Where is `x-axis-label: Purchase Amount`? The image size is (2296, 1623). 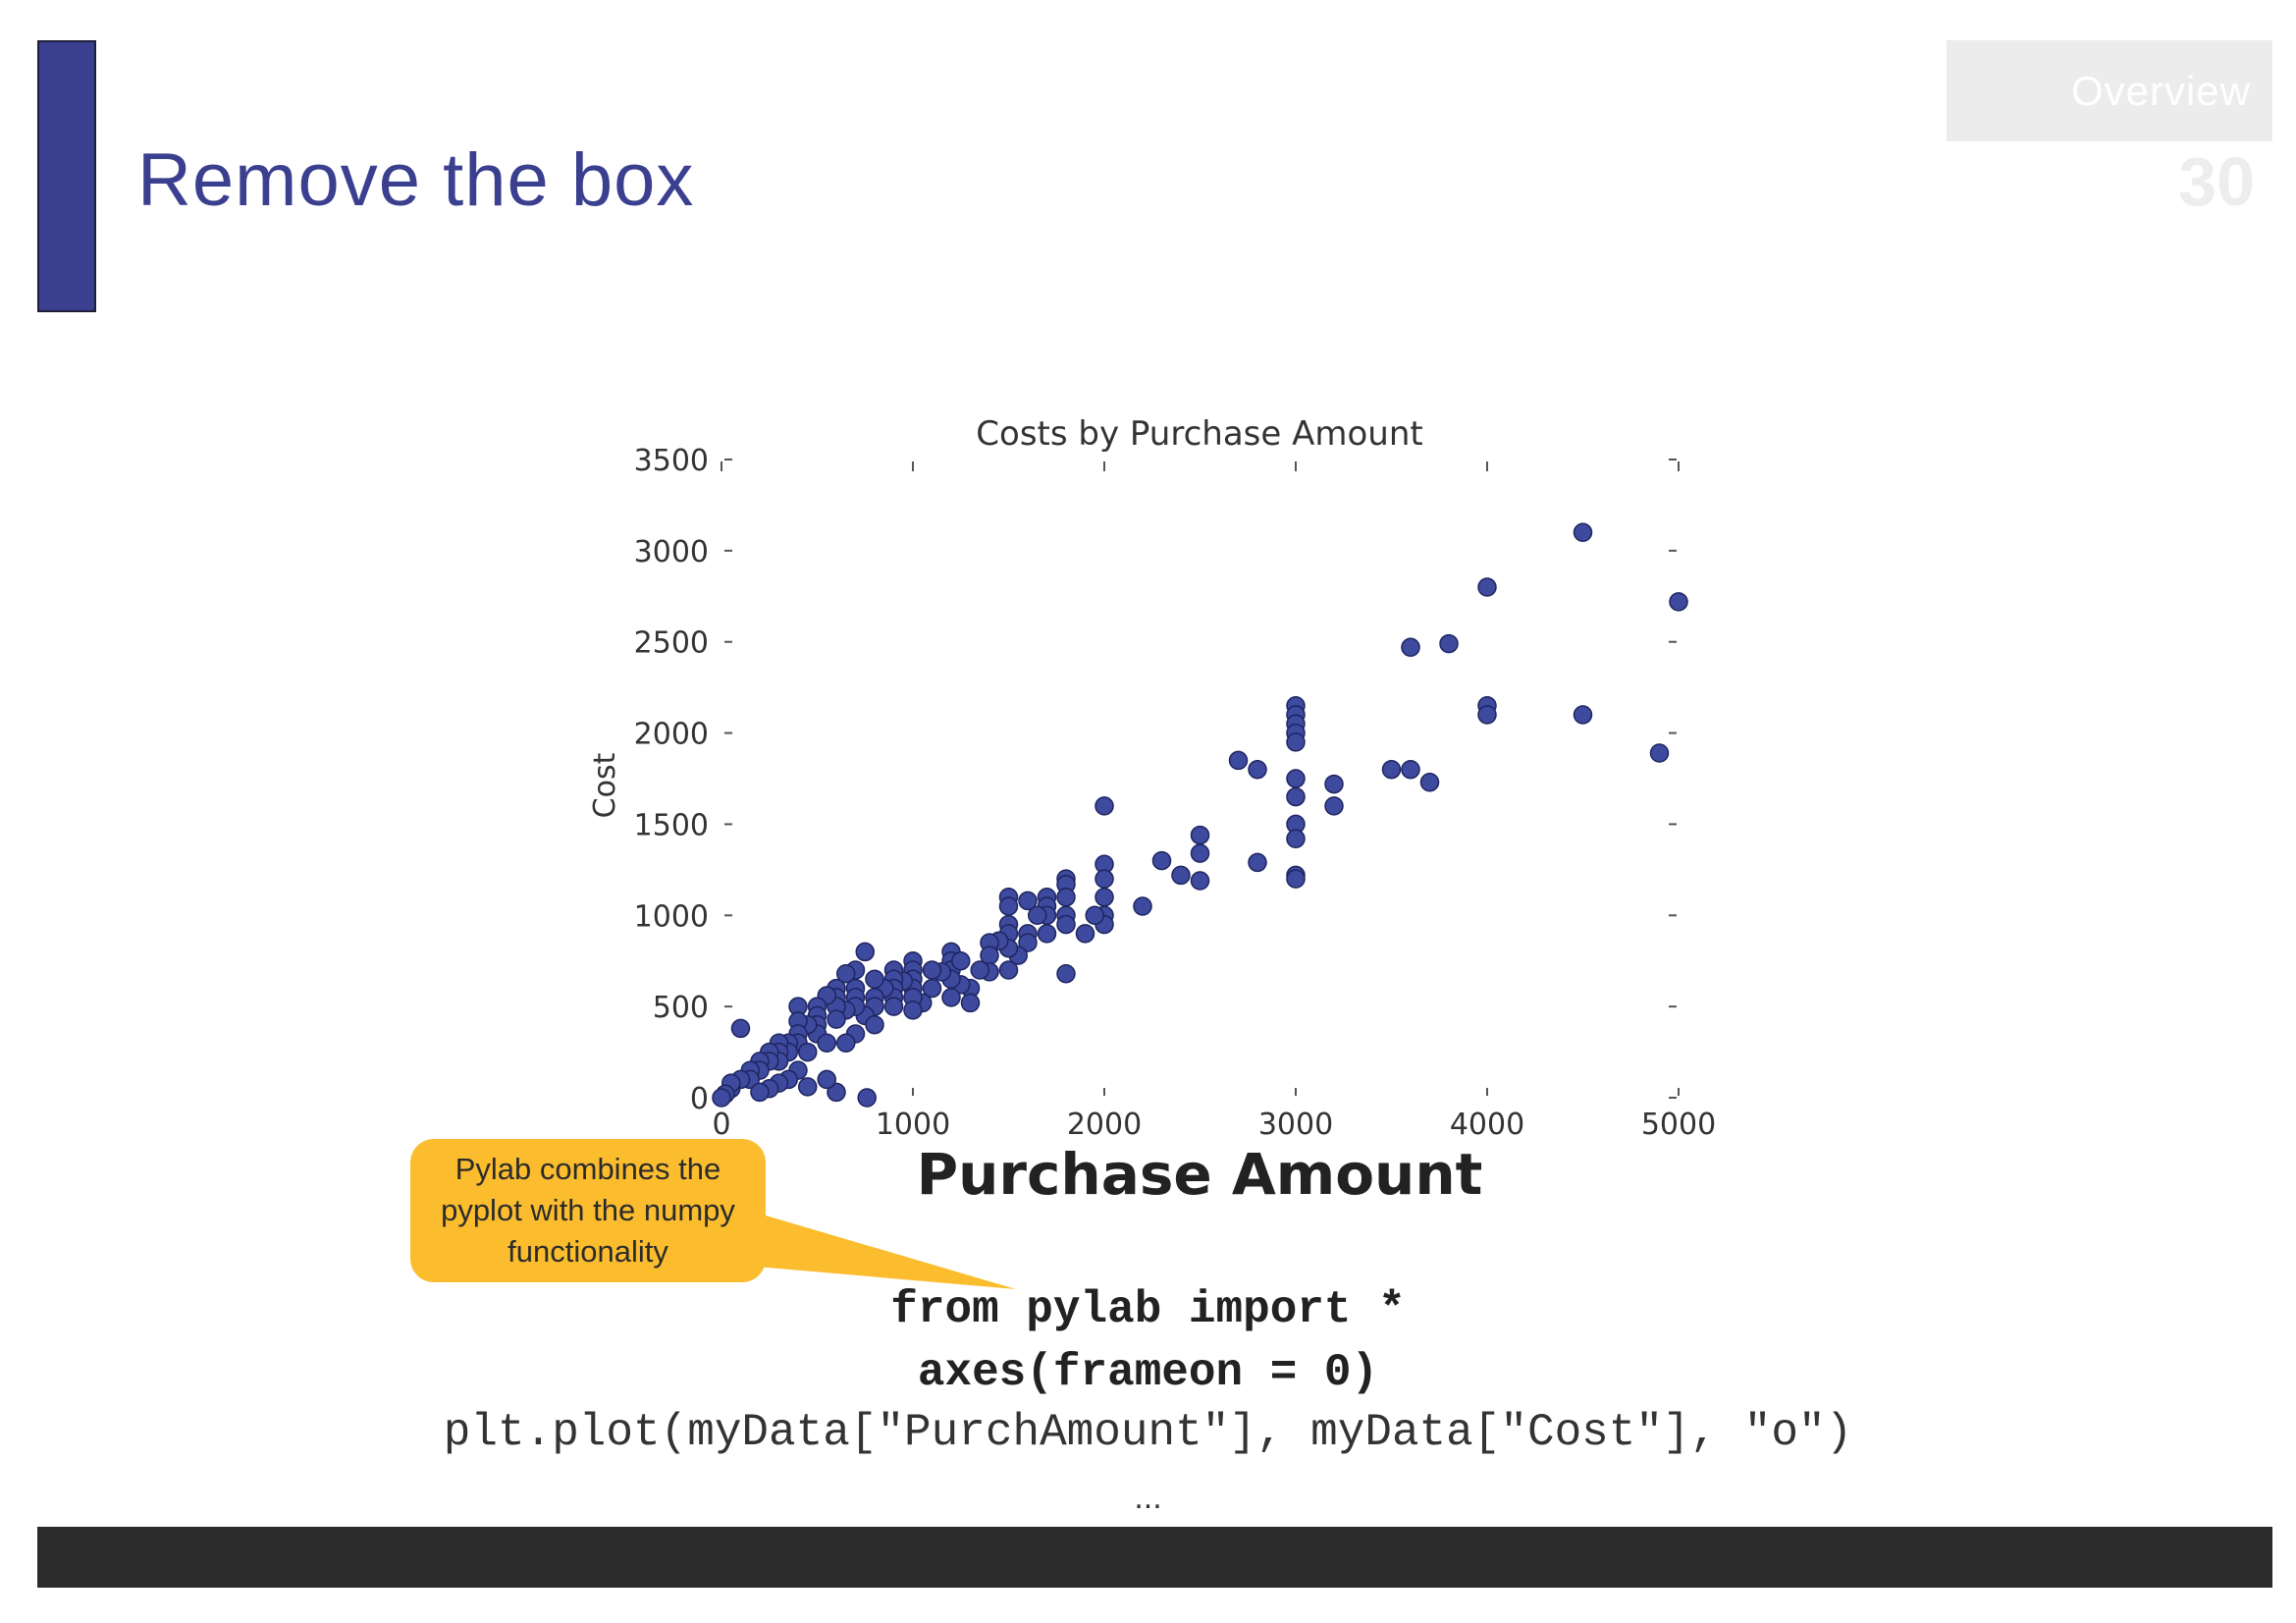
x-axis-label: Purchase Amount is located at coordinates (1200, 1174).